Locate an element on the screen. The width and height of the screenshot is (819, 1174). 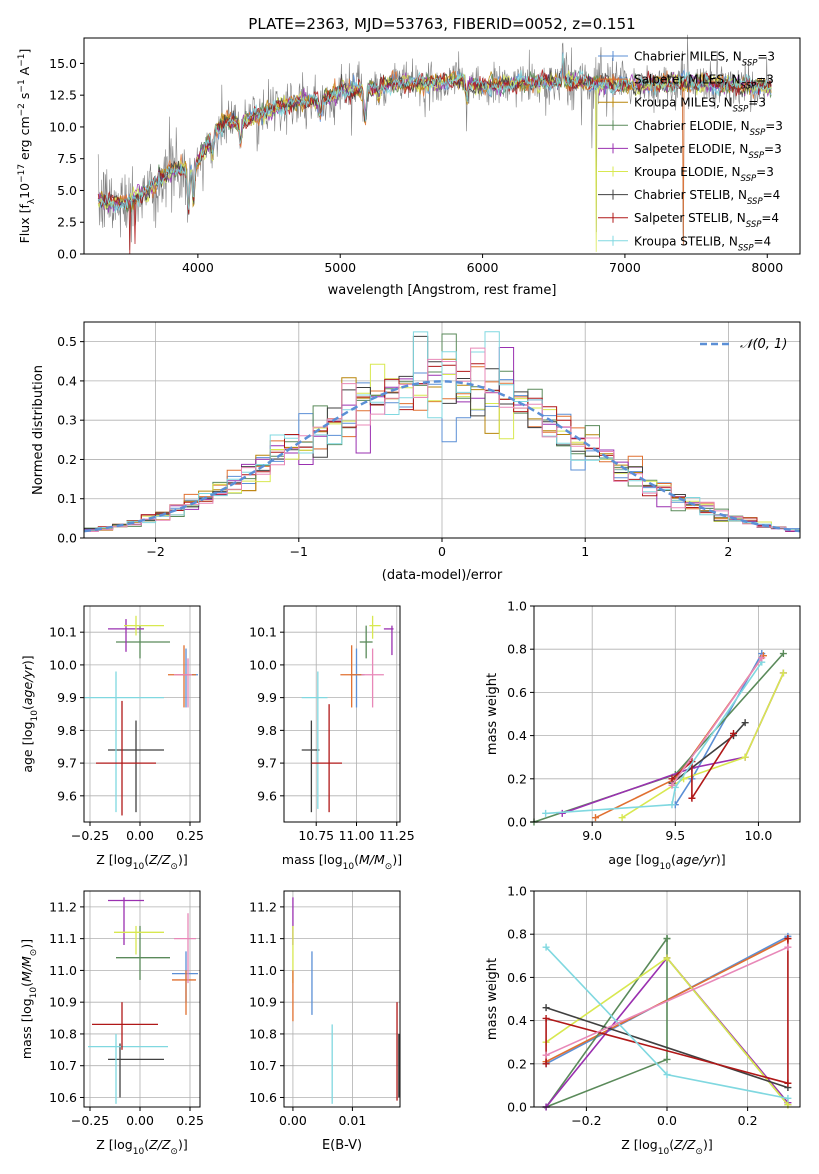
legend-label: Chabrier STELIB, NSSP=4 is located at coordinates (707, 197).